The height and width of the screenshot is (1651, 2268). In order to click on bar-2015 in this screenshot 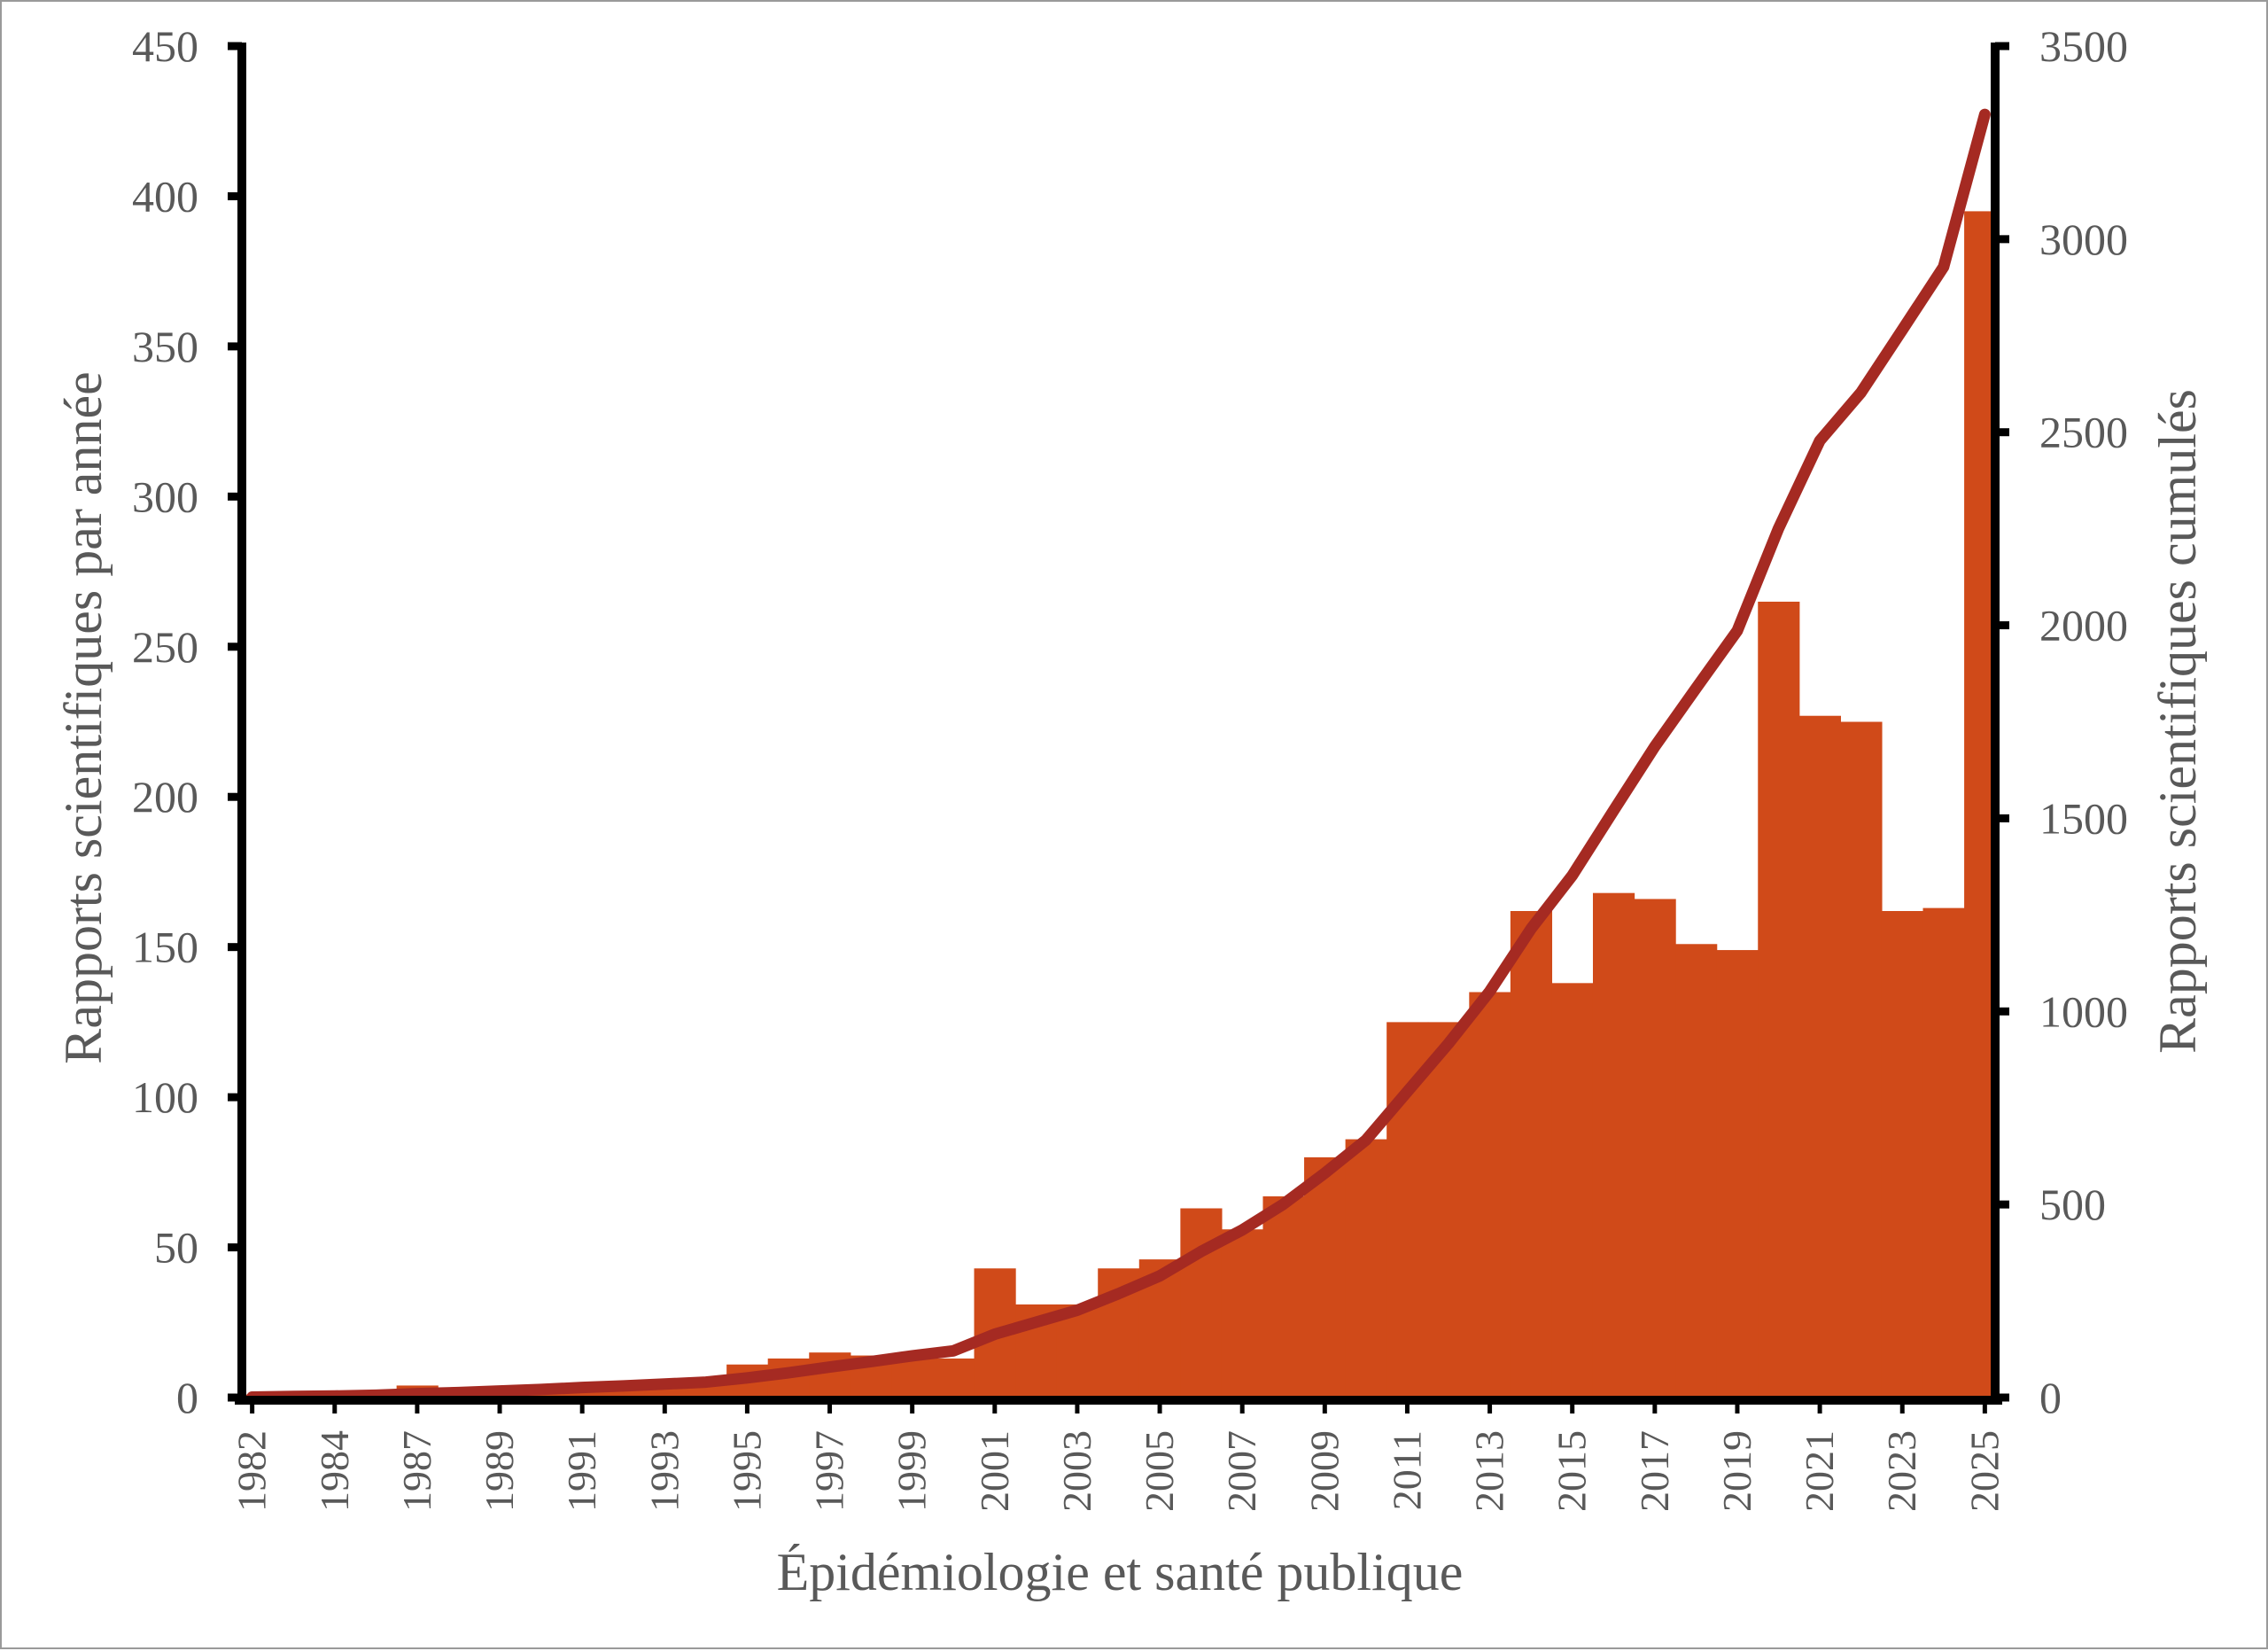, I will do `click(1572, 1191)`.